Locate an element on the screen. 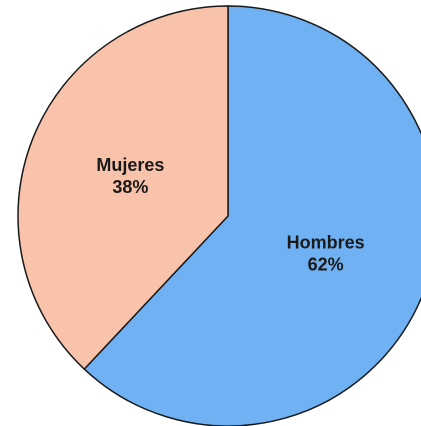 The image size is (421, 426). slice-label: Mujeres is located at coordinates (130, 165).